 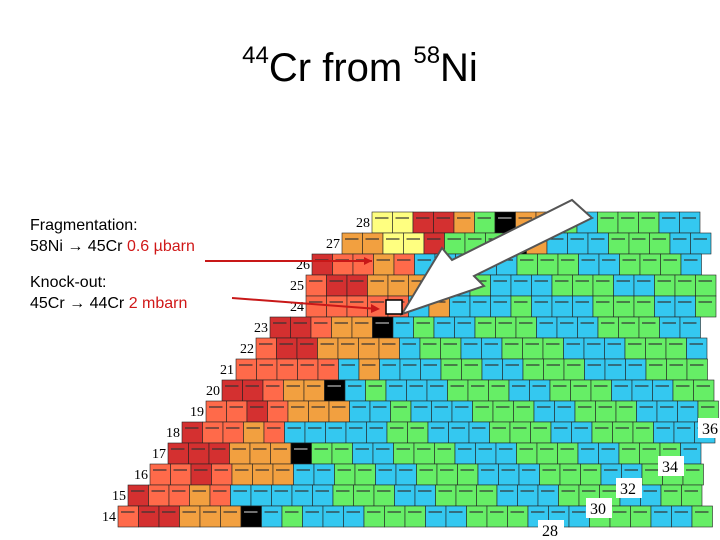 What do you see at coordinates (76, 246) in the screenshot?
I see `fragmentation-reaction: 58Ni → 45Cr` at bounding box center [76, 246].